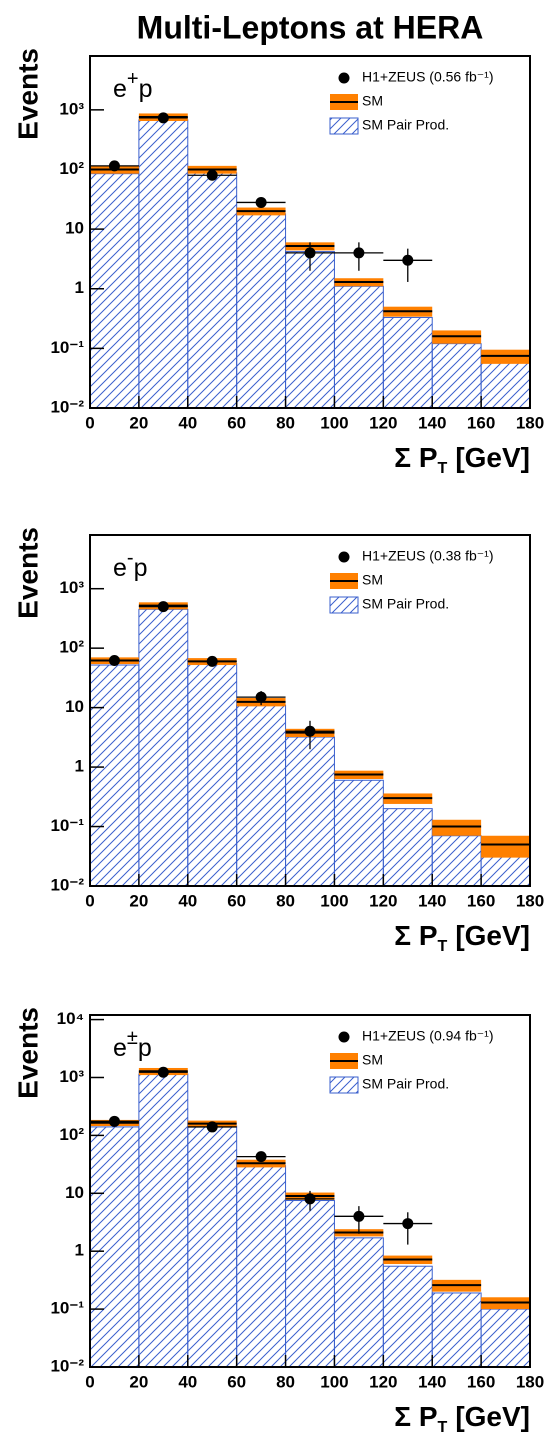 Image resolution: width=552 pixels, height=1432 pixels. What do you see at coordinates (146, 89) in the screenshot?
I see `annotation-end: p` at bounding box center [146, 89].